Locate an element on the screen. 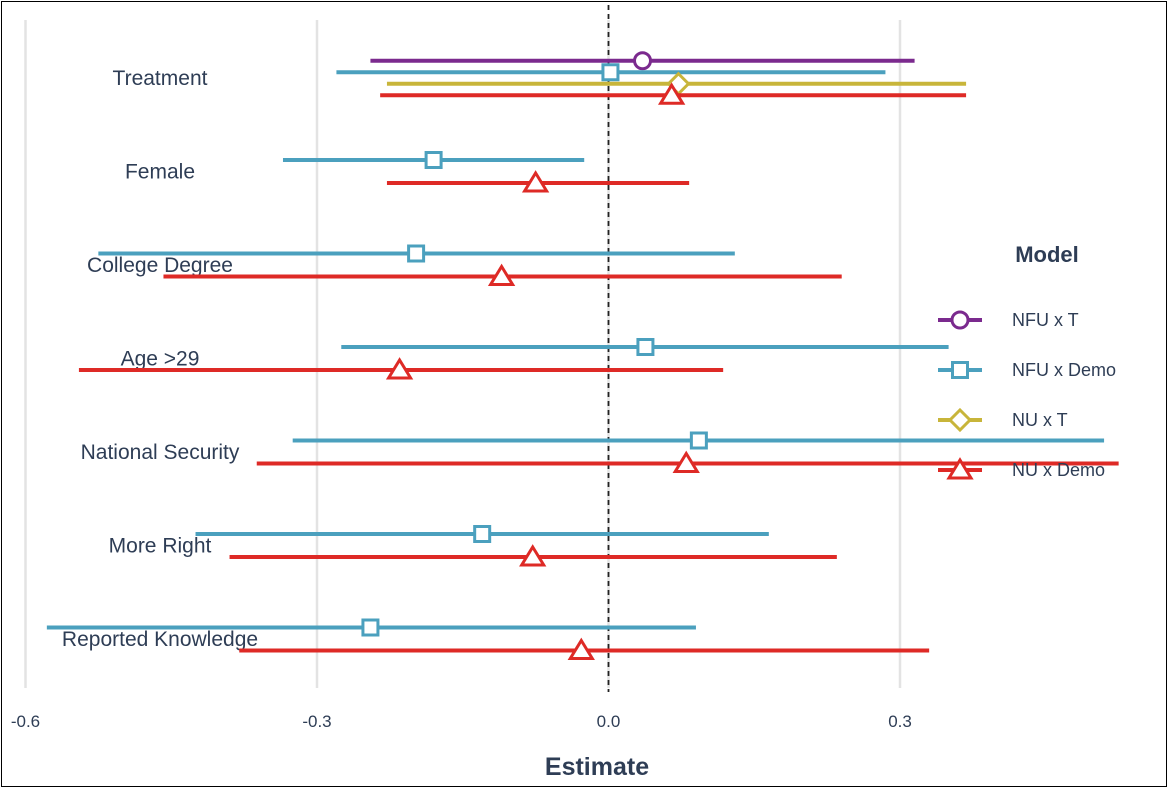 This screenshot has width=1170, height=789. category-label: College Degree is located at coordinates (160, 265).